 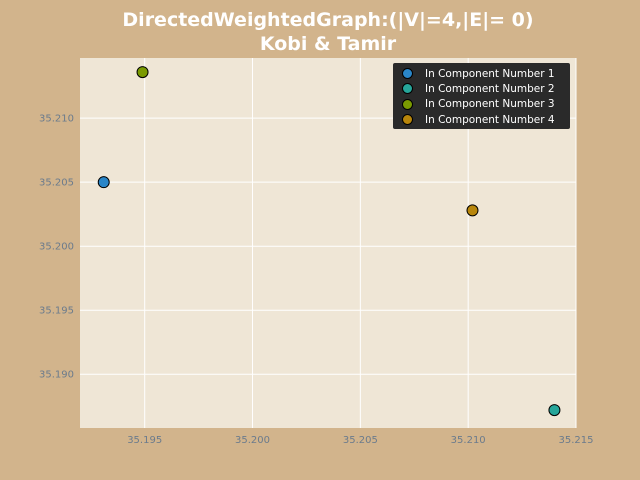 I want to click on x-tick-label: 35.215, so click(x=576, y=440).